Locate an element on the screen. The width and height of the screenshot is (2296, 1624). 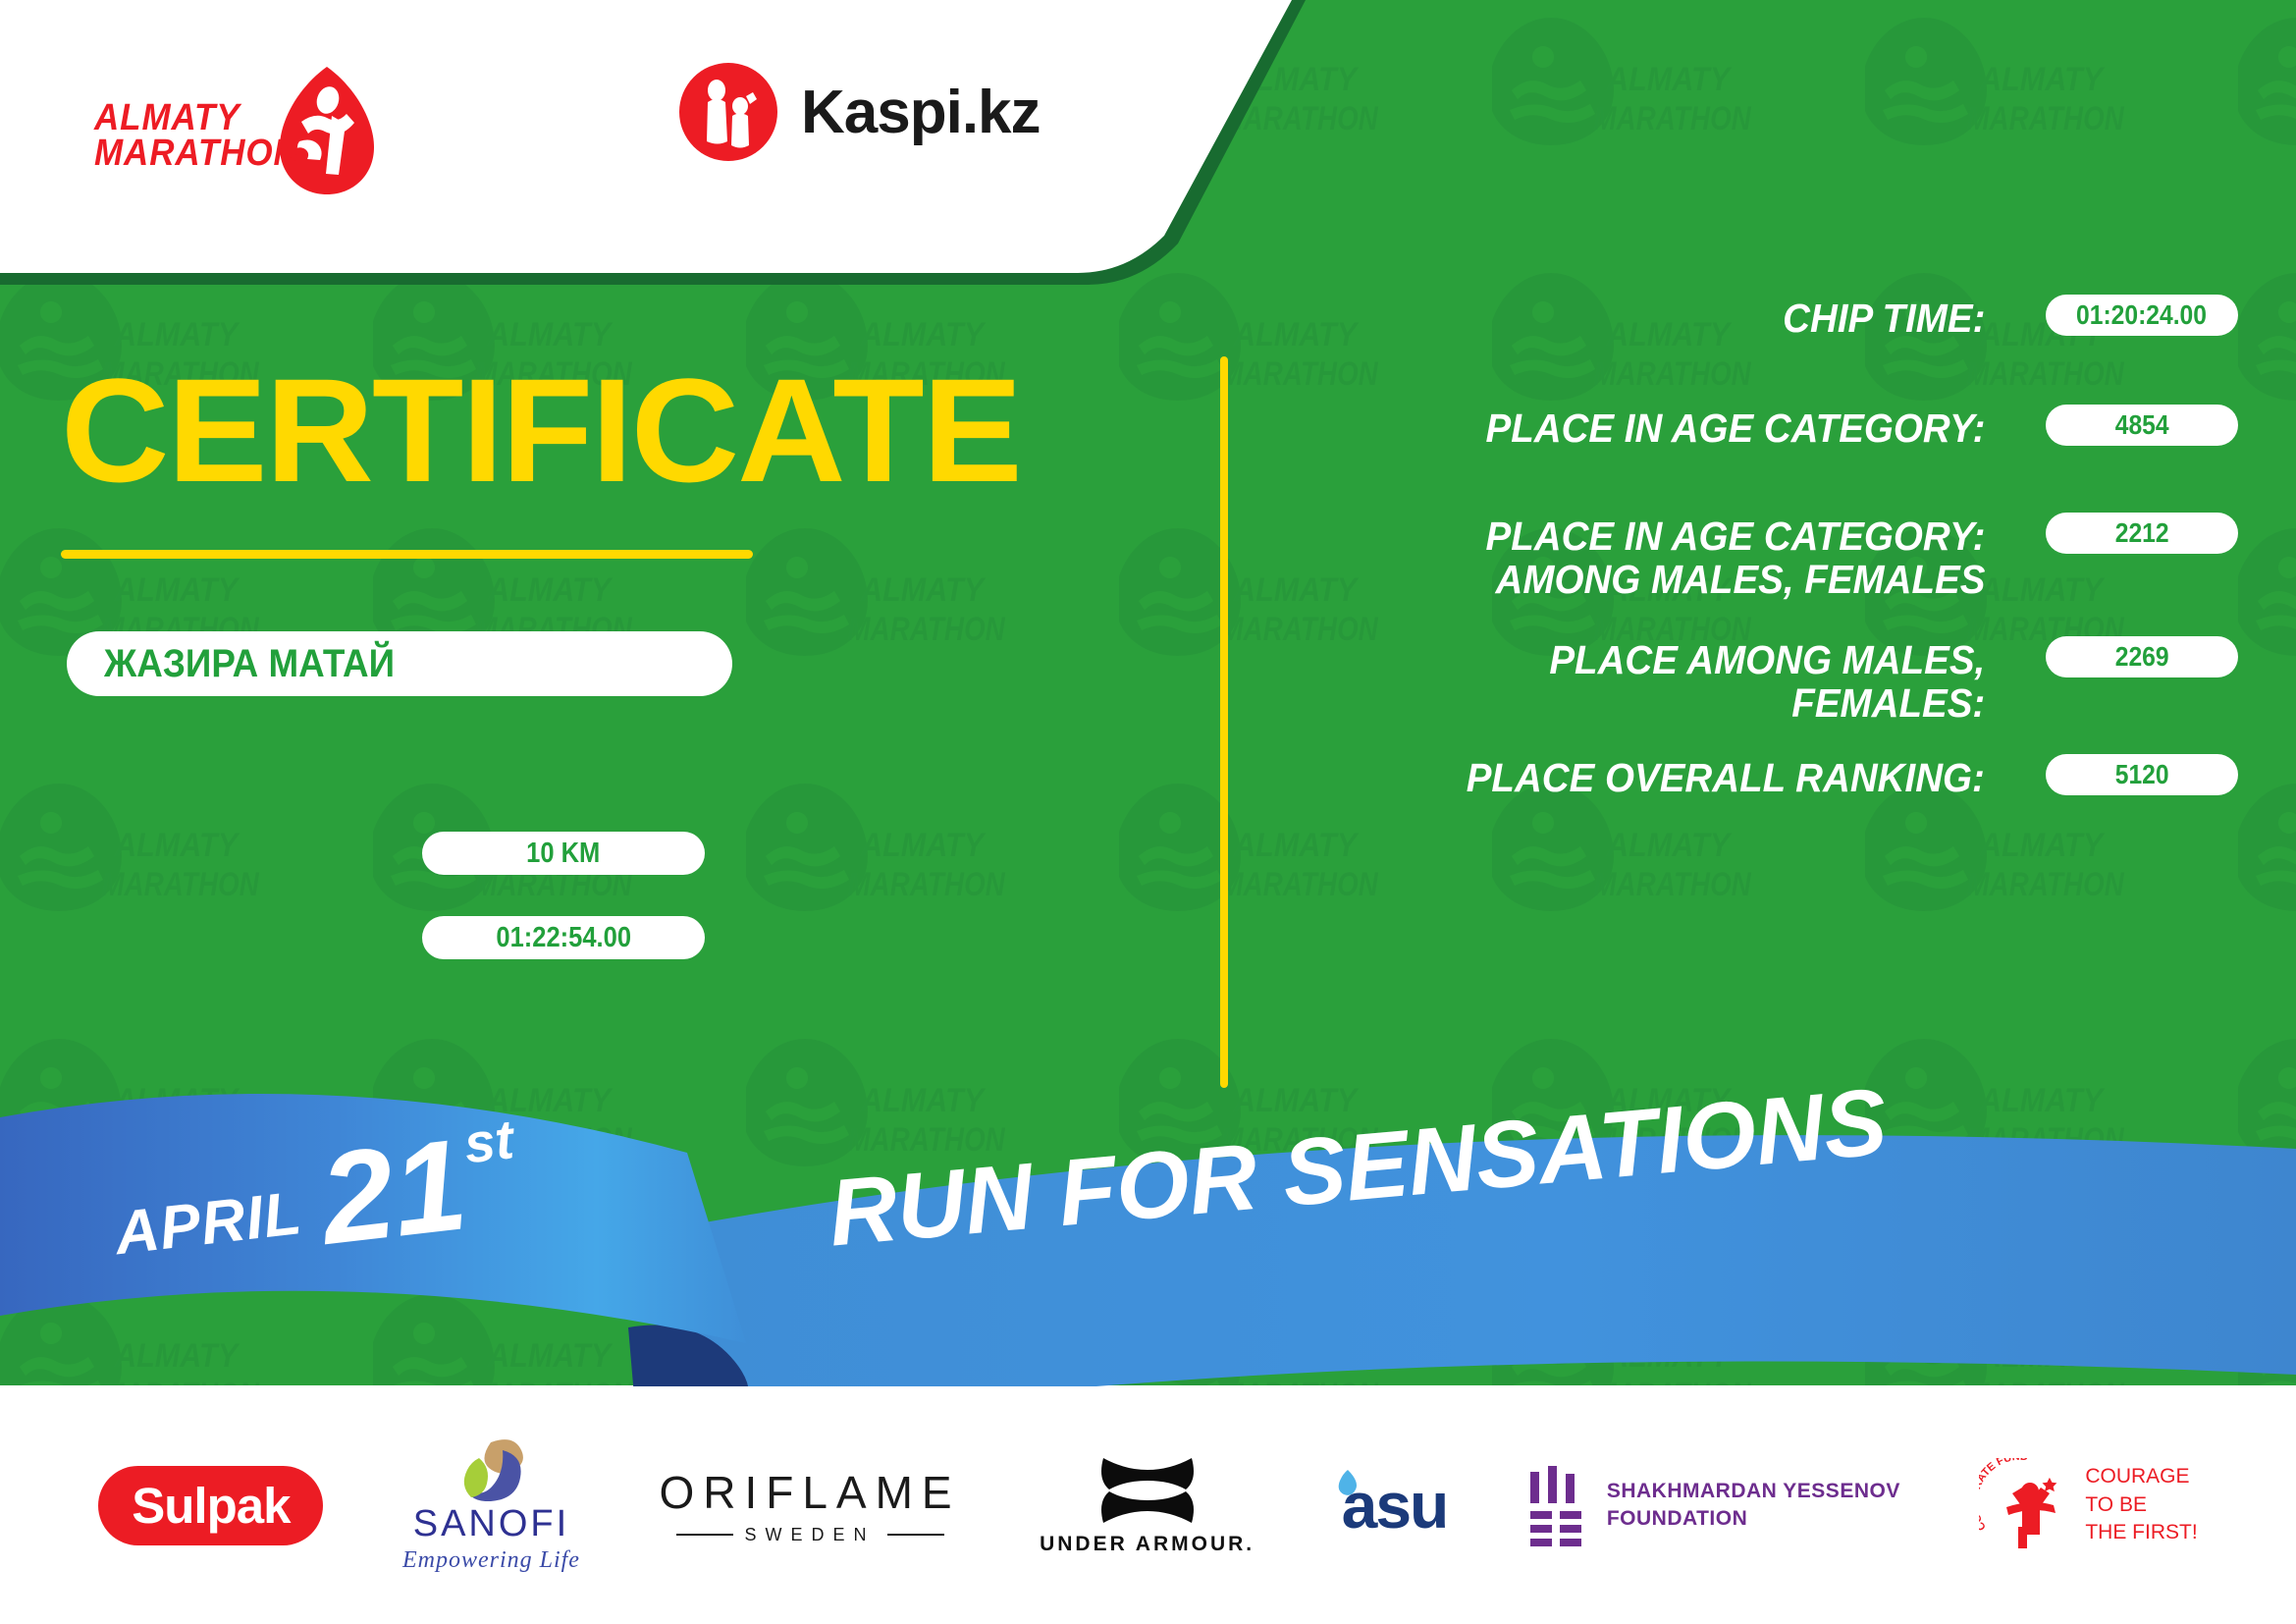
place-age-category-gender-value: 2212 is located at coordinates (2141, 532).